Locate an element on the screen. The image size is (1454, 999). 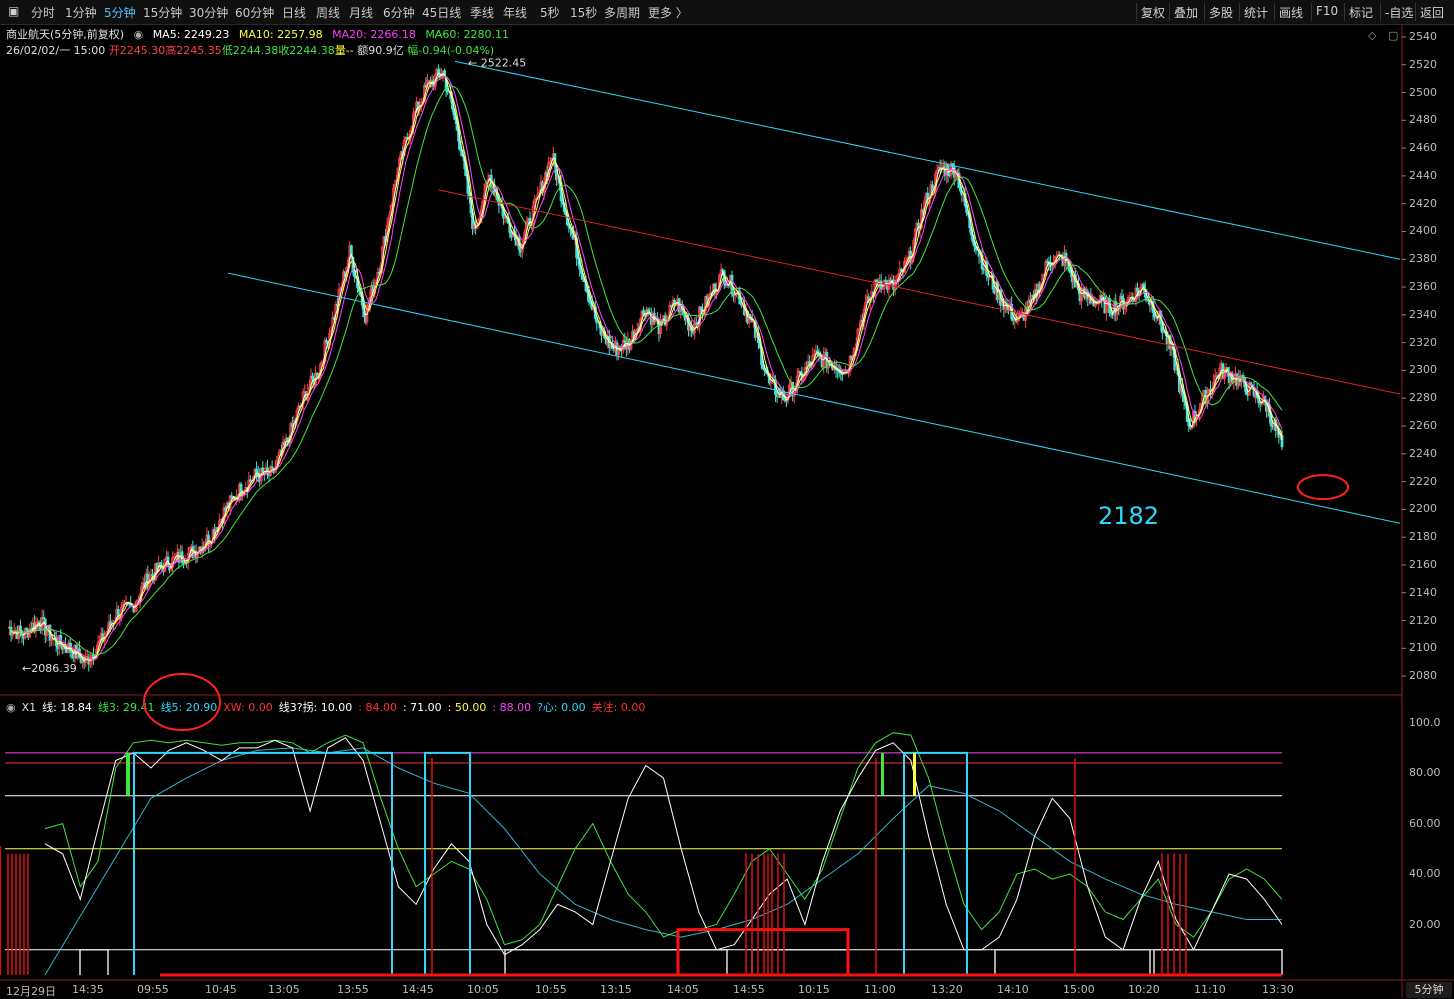
period-tab-2: 5分钟 is located at coordinates (120, 13).